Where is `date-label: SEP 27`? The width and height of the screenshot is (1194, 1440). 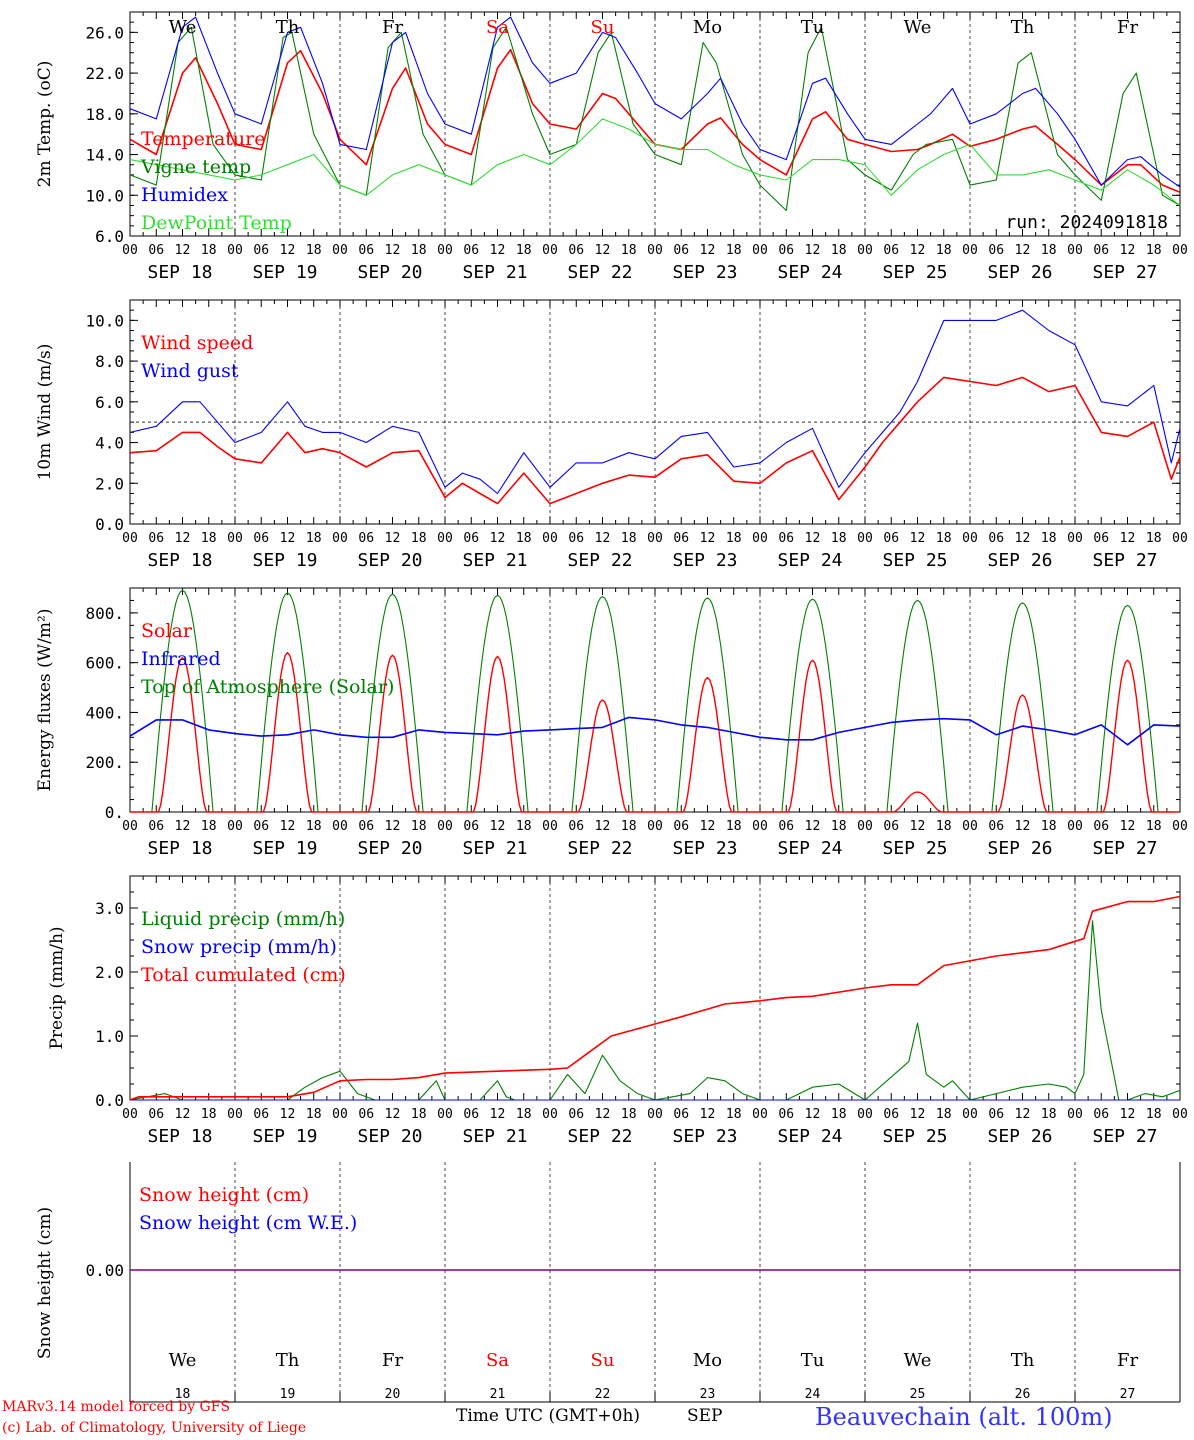 date-label: SEP 27 is located at coordinates (1125, 560).